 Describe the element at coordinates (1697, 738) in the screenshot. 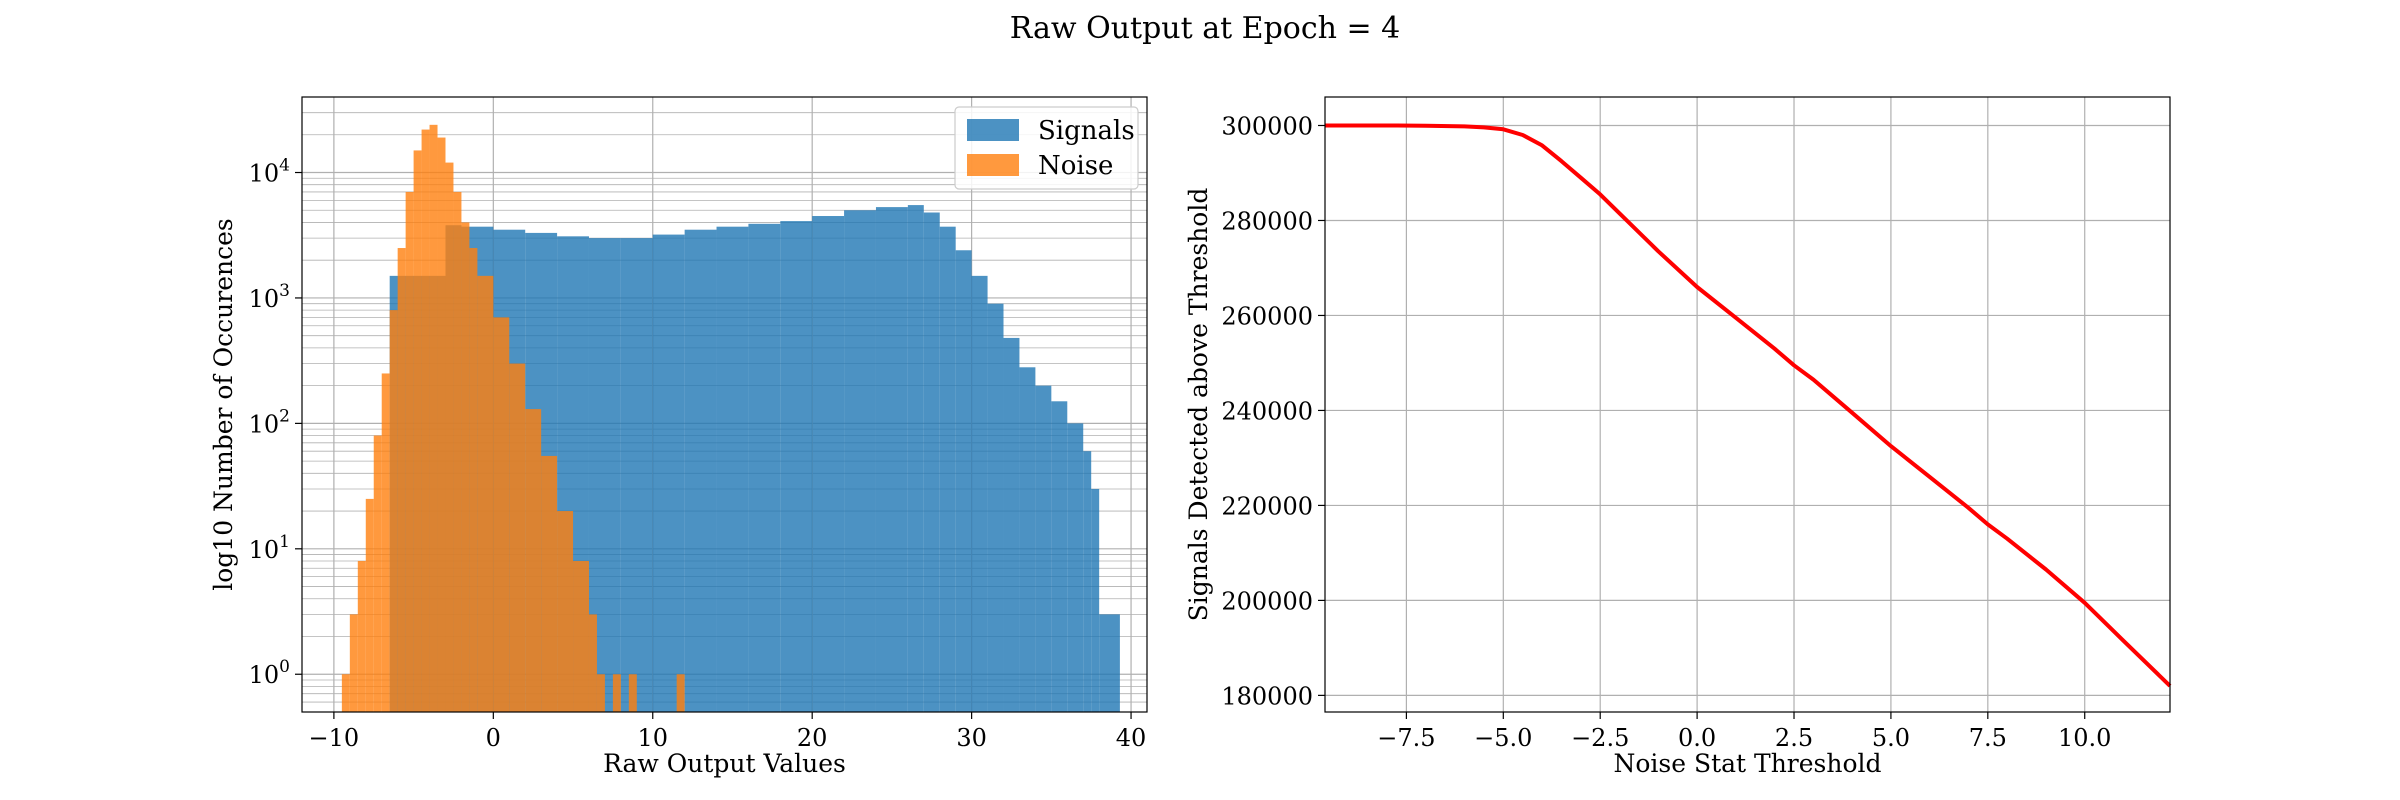

I see `line-x-tick-label: 0.0` at that location.